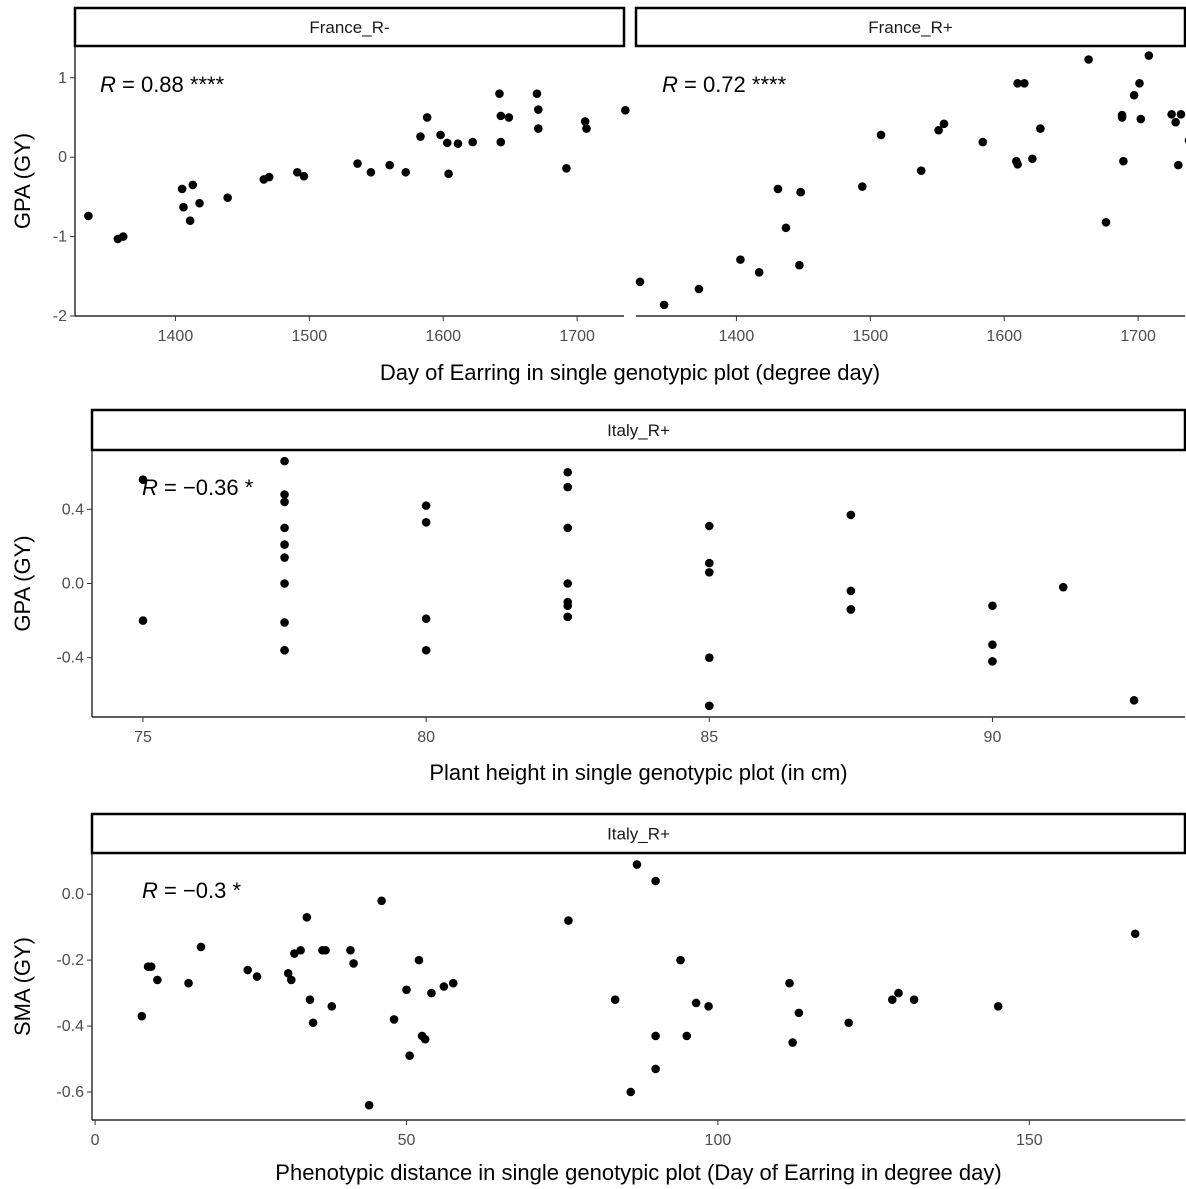 This screenshot has width=1186, height=1189. I want to click on y-tick-label: -0.4, so click(70, 658).